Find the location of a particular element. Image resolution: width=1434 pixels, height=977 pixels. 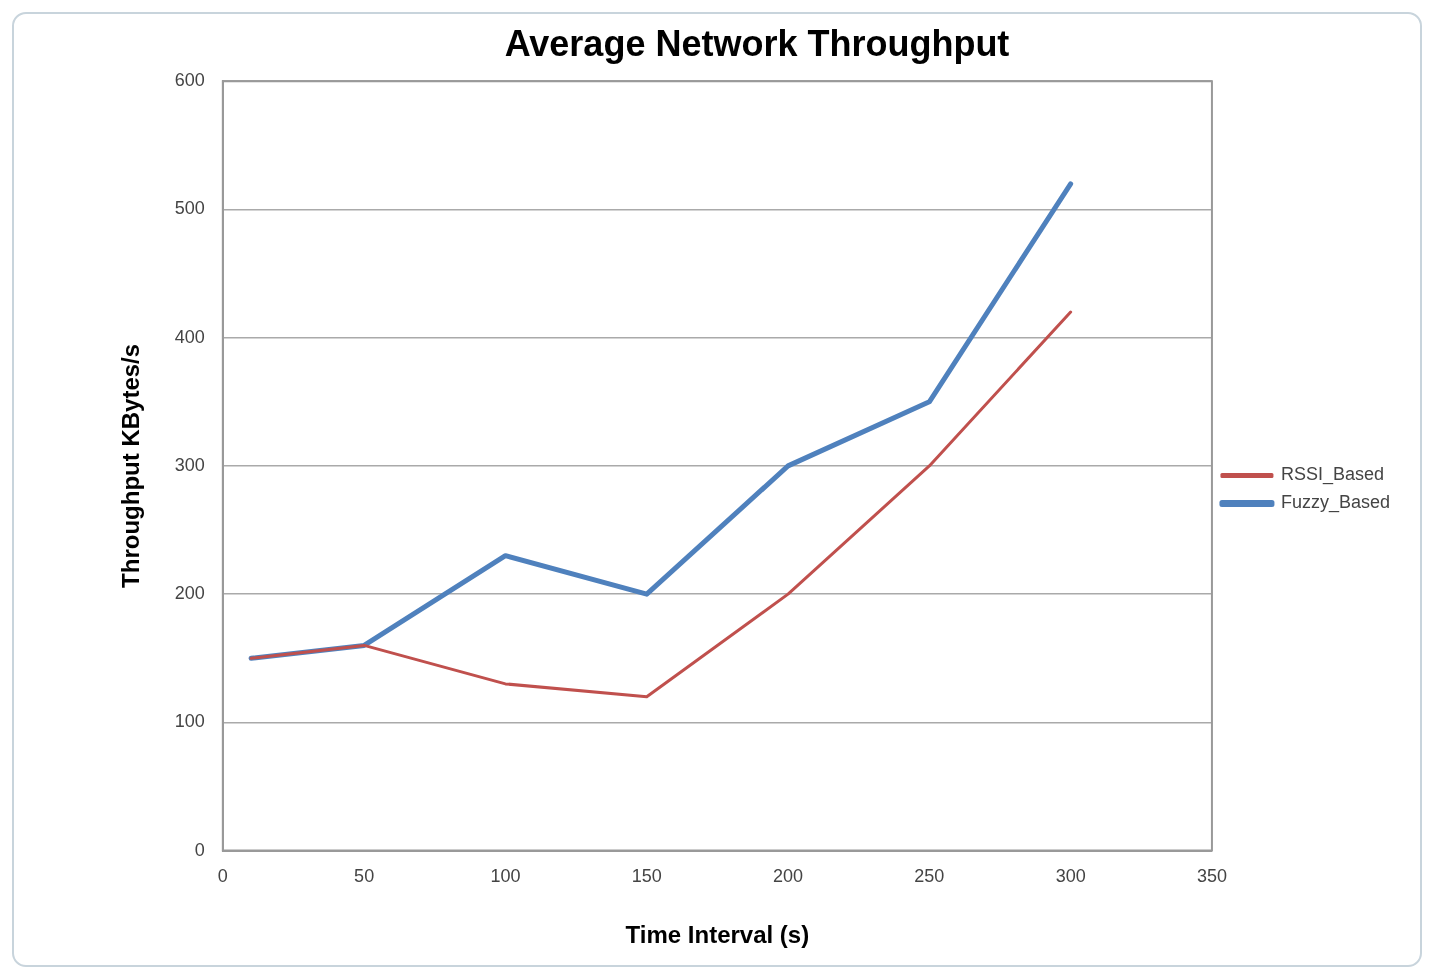

legend-label: Fuzzy_Based is located at coordinates (1335, 503).